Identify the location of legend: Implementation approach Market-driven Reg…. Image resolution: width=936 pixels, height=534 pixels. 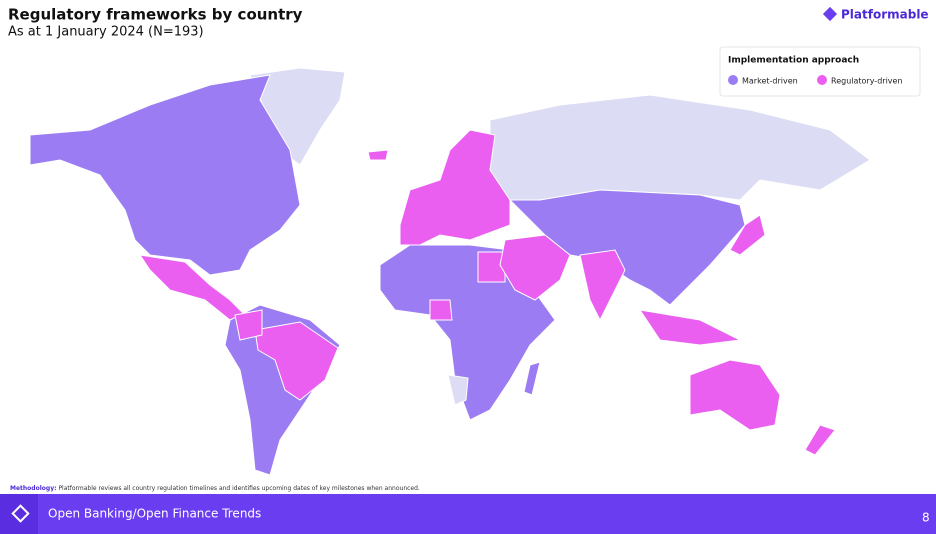
(820, 71).